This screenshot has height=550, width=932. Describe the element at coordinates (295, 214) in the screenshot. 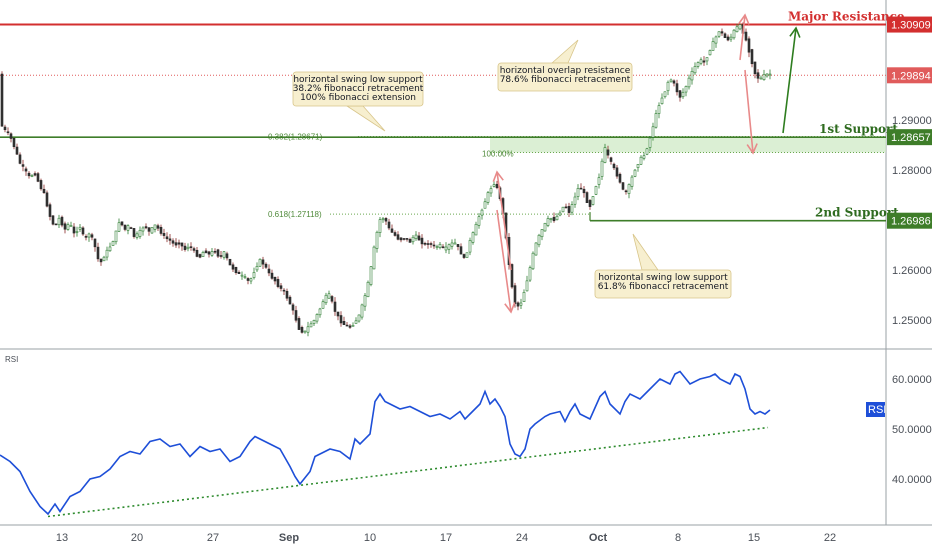

I see `fib-label: 0.618(1.27118)` at that location.